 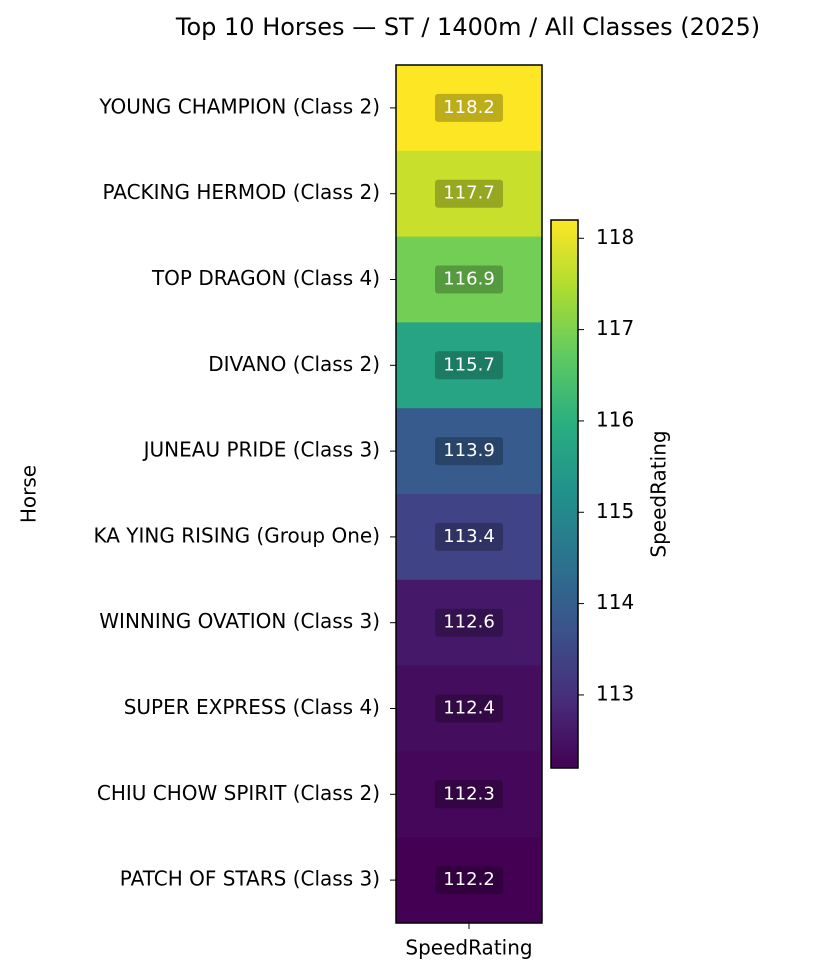 I want to click on colorbar-tick-label: 116, so click(x=615, y=419).